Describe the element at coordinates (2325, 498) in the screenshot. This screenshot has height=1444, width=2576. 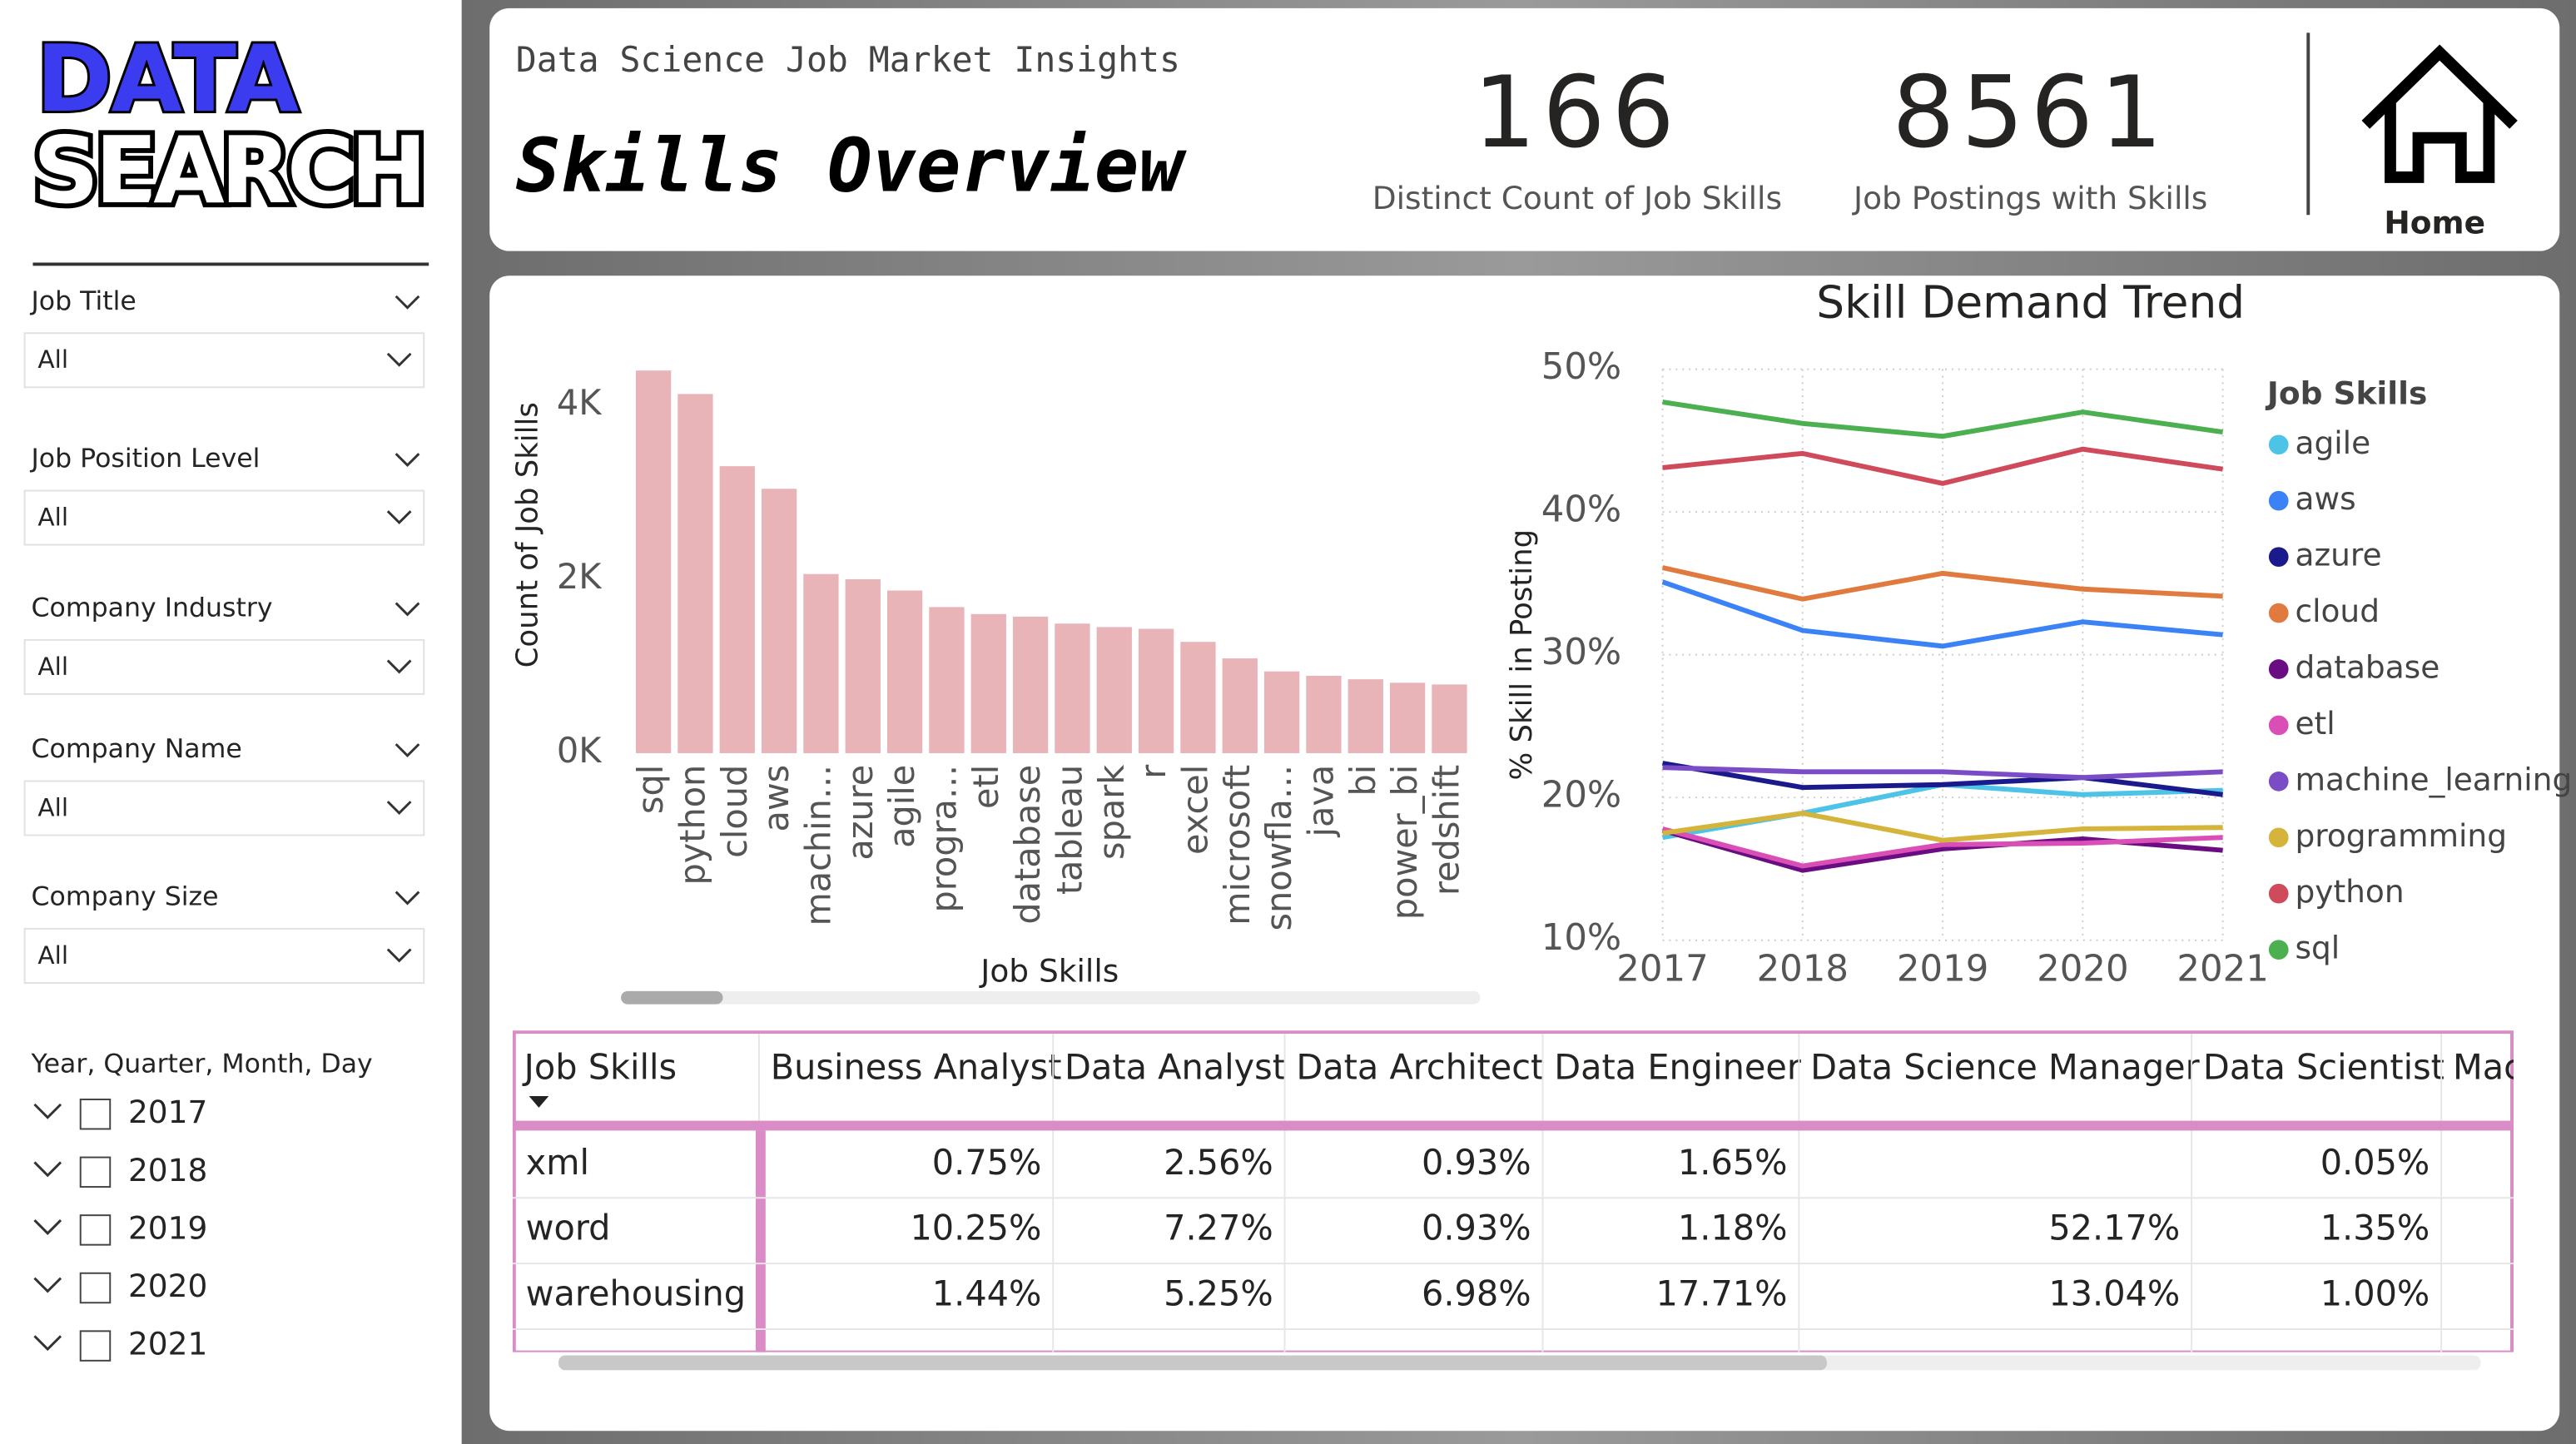
I see `legend-label: aws` at that location.